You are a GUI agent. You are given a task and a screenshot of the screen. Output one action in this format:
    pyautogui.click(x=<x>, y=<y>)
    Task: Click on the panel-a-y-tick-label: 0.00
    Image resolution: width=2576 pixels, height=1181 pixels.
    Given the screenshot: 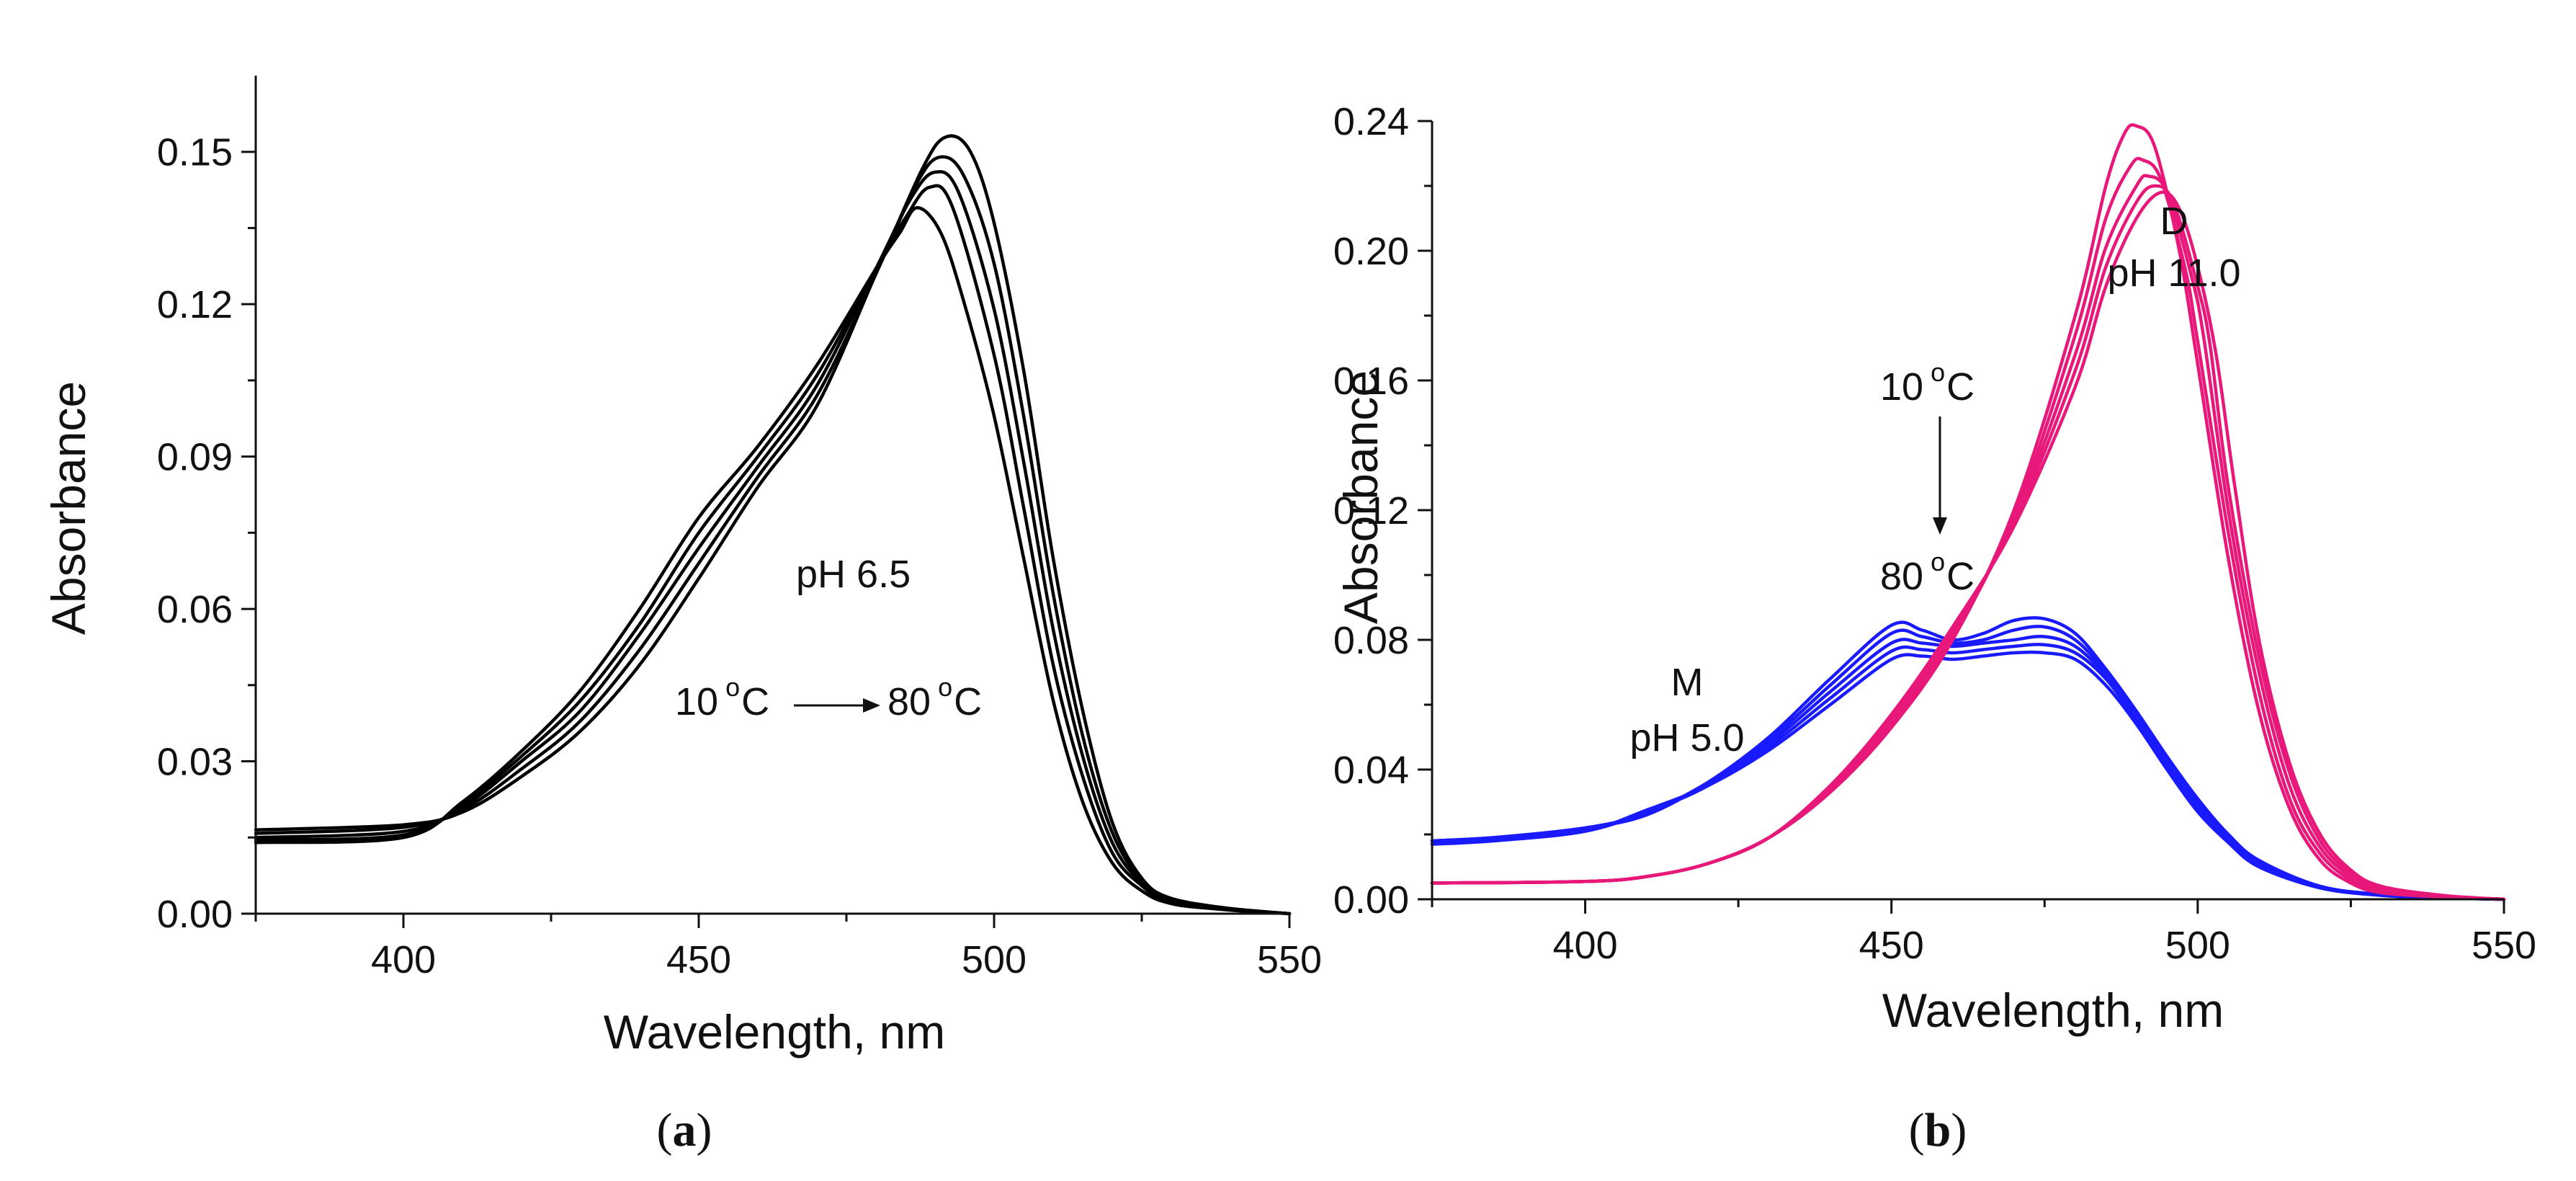 What is the action you would take?
    pyautogui.click(x=195, y=914)
    